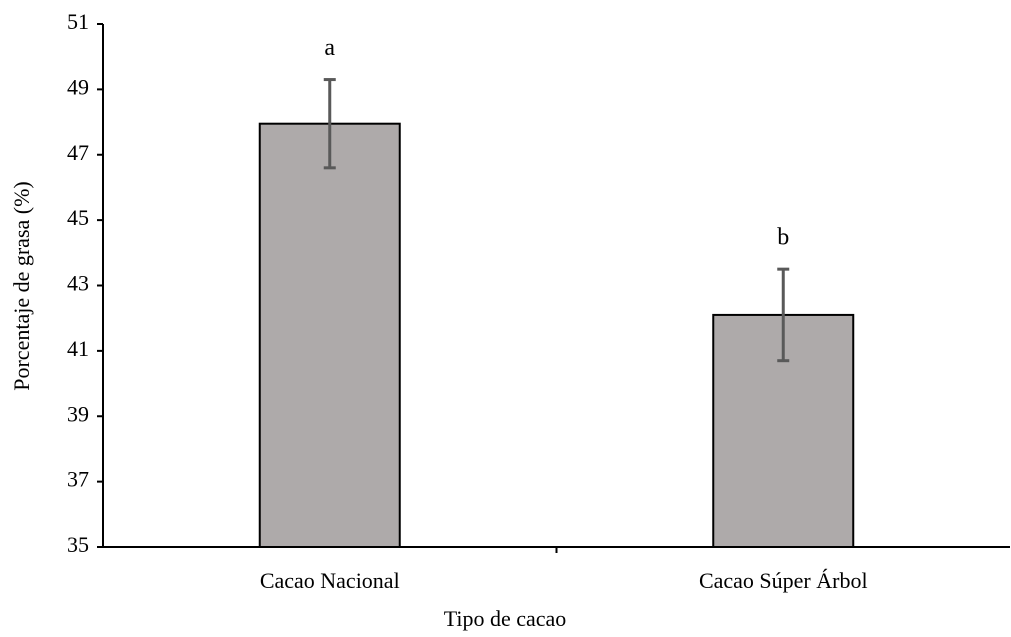  What do you see at coordinates (78, 152) in the screenshot?
I see `y-tick-label: 47` at bounding box center [78, 152].